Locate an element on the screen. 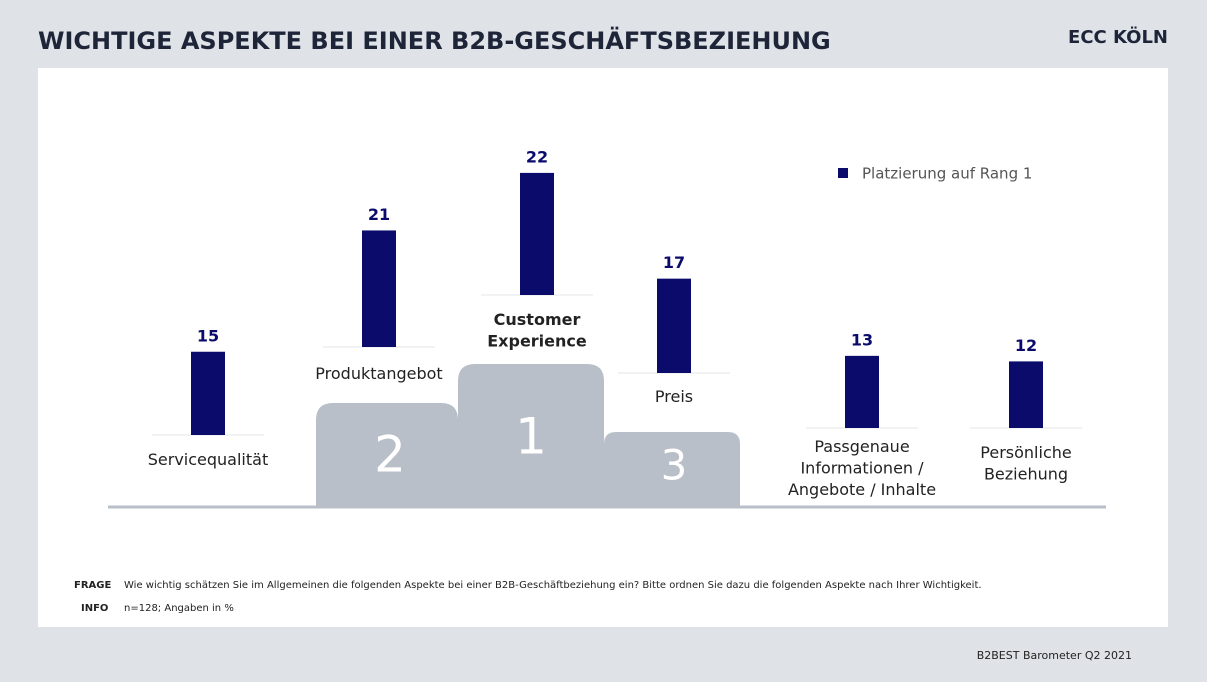  source: B2BEST Barometer Q2 2021 is located at coordinates (1054, 655).